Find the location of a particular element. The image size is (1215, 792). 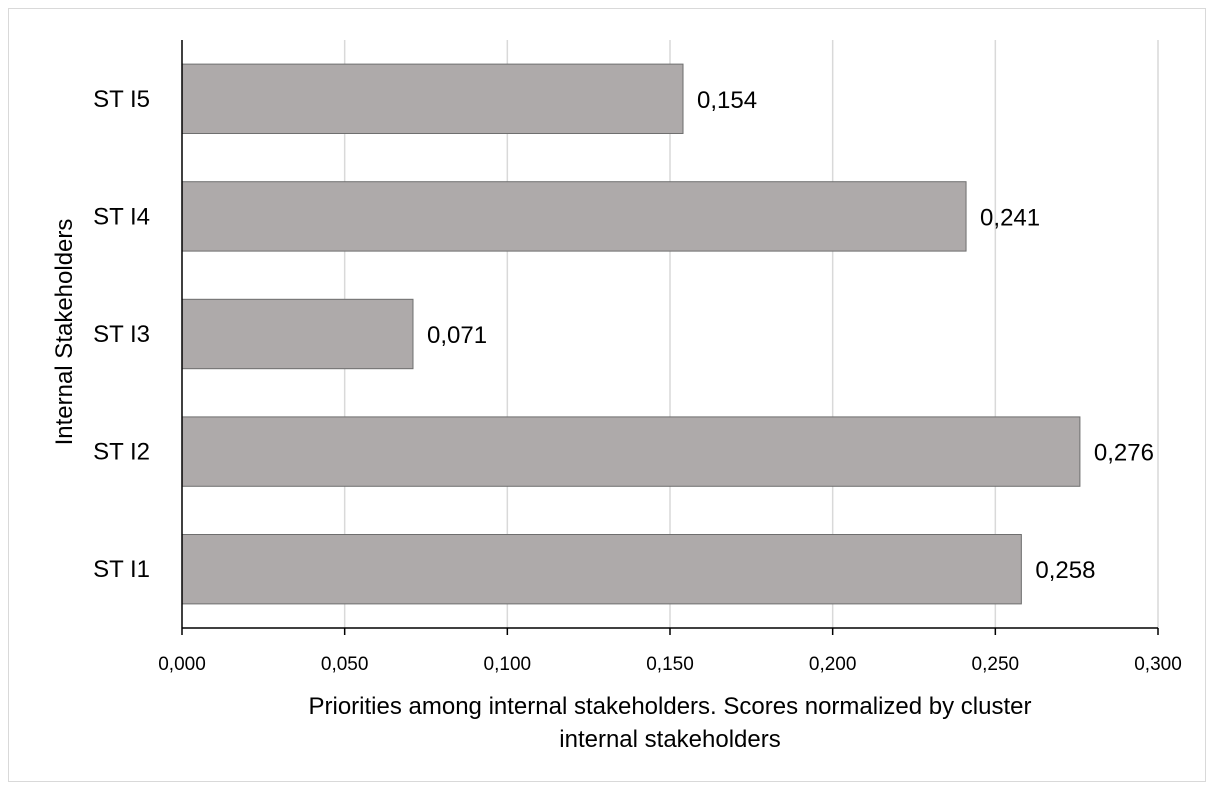

x-tick-label: 0,000 is located at coordinates (182, 664).